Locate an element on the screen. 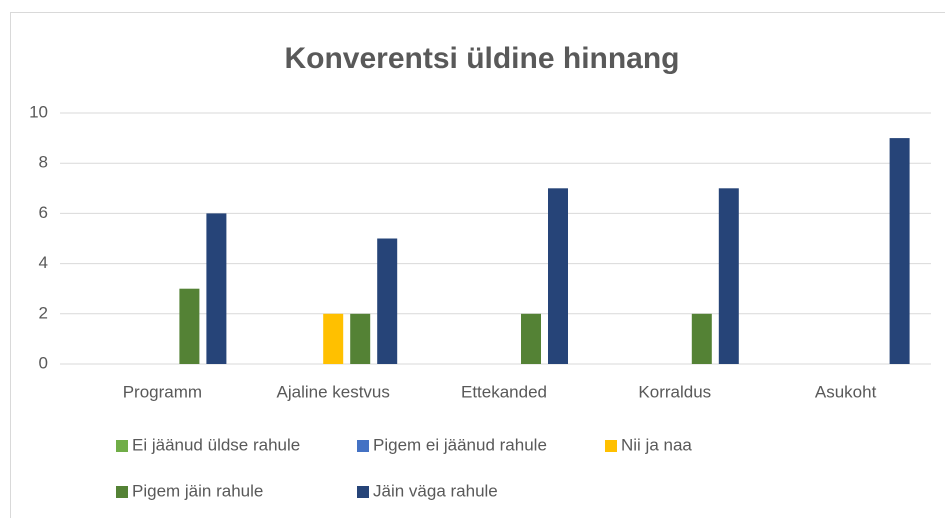 Image resolution: width=945 pixels, height=518 pixels. y-tick-label: 6 is located at coordinates (43, 212).